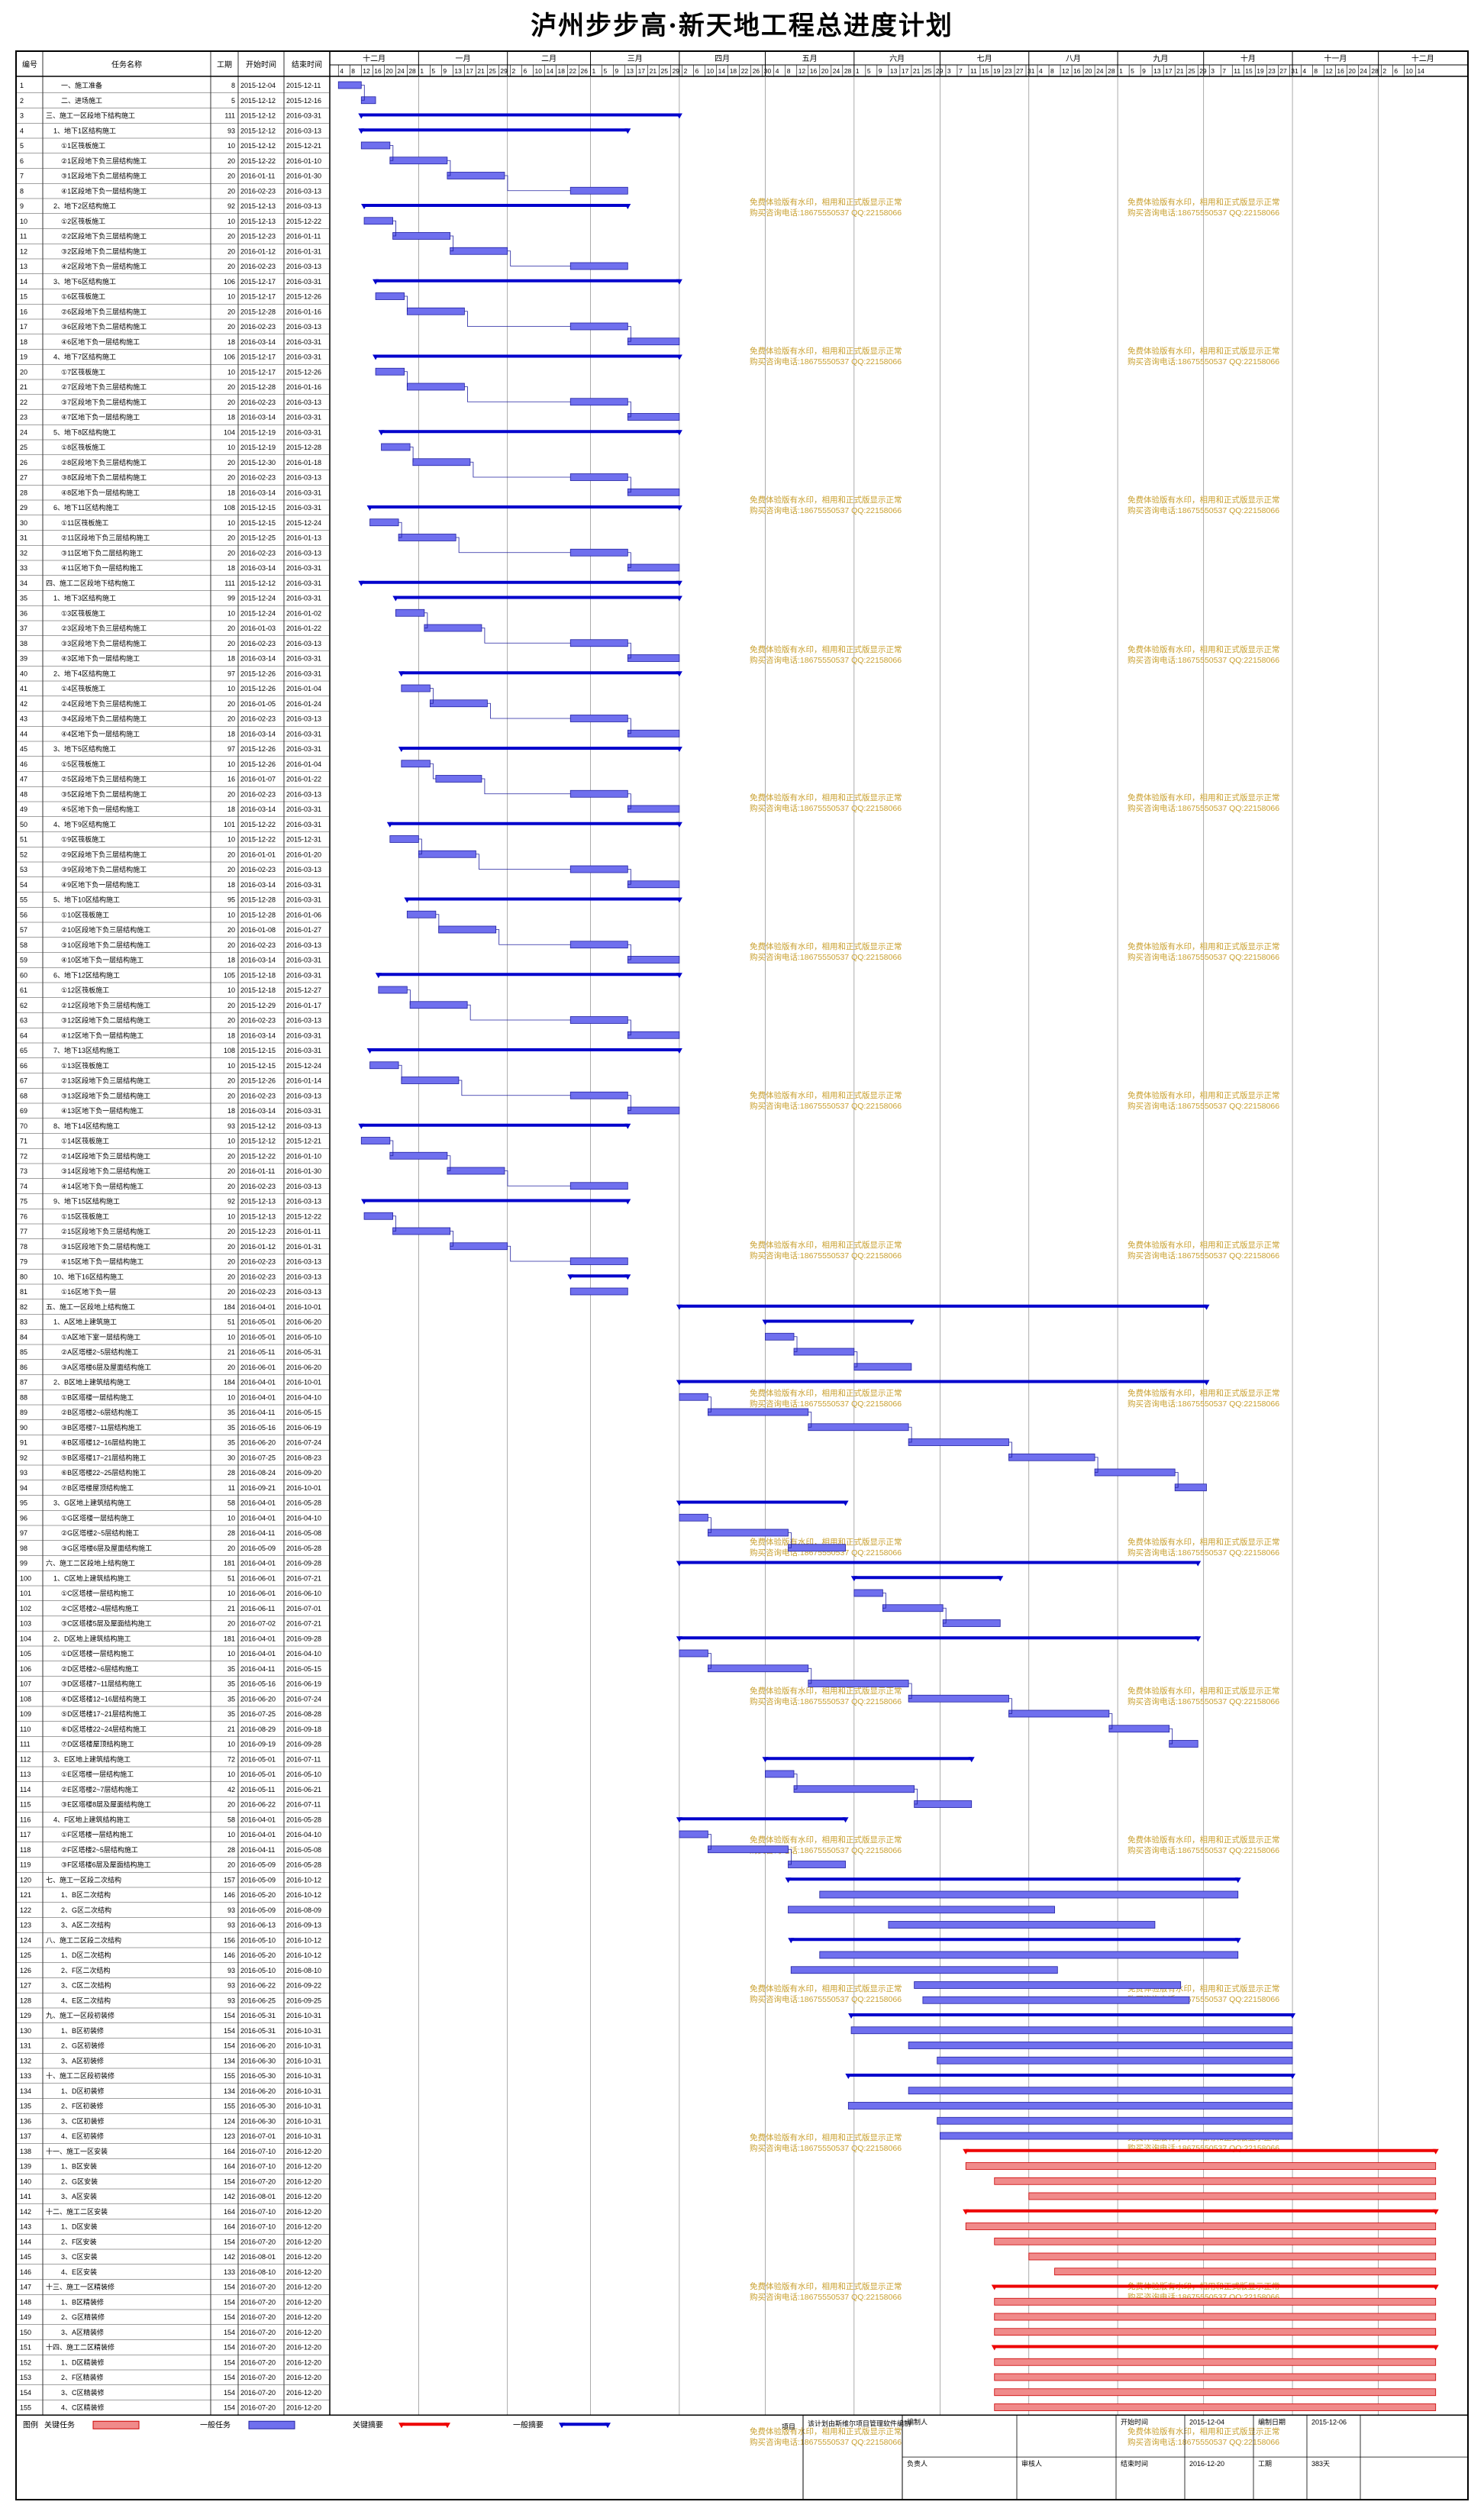 The width and height of the screenshot is (1484, 2505). What do you see at coordinates (1100, 71) in the screenshot?
I see `day-label: 24` at bounding box center [1100, 71].